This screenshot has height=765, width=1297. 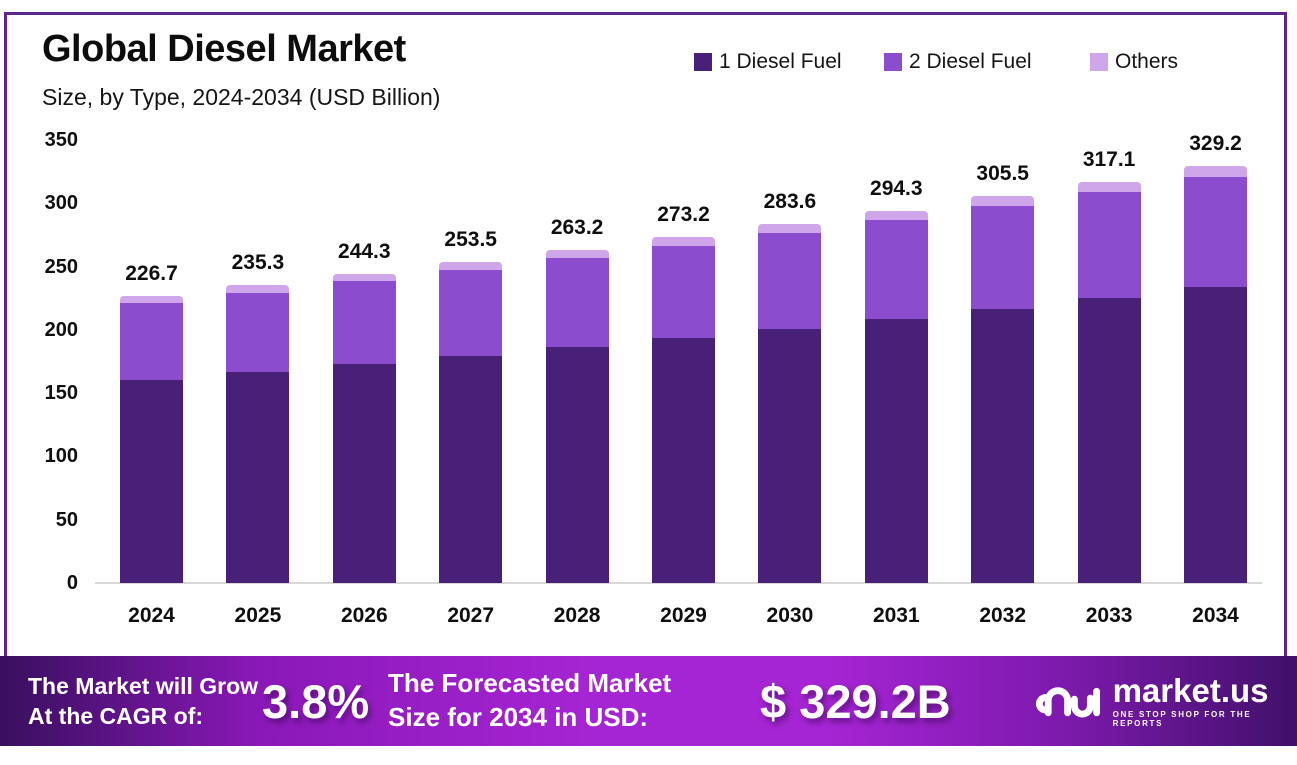 What do you see at coordinates (258, 332) in the screenshot?
I see `bar-segment-2-diesel-fuel-2025` at bounding box center [258, 332].